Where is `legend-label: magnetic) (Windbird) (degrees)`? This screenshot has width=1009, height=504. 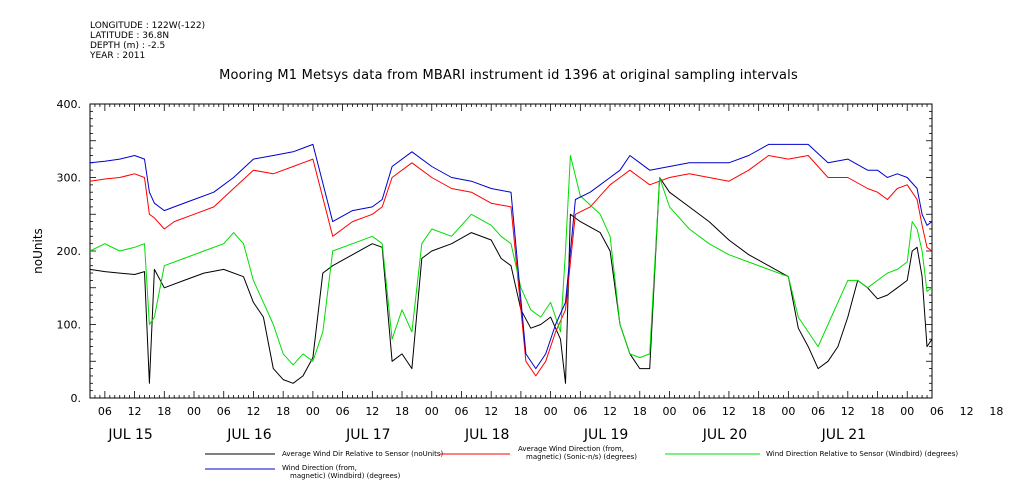 legend-label: magnetic) (Windbird) (degrees) is located at coordinates (345, 476).